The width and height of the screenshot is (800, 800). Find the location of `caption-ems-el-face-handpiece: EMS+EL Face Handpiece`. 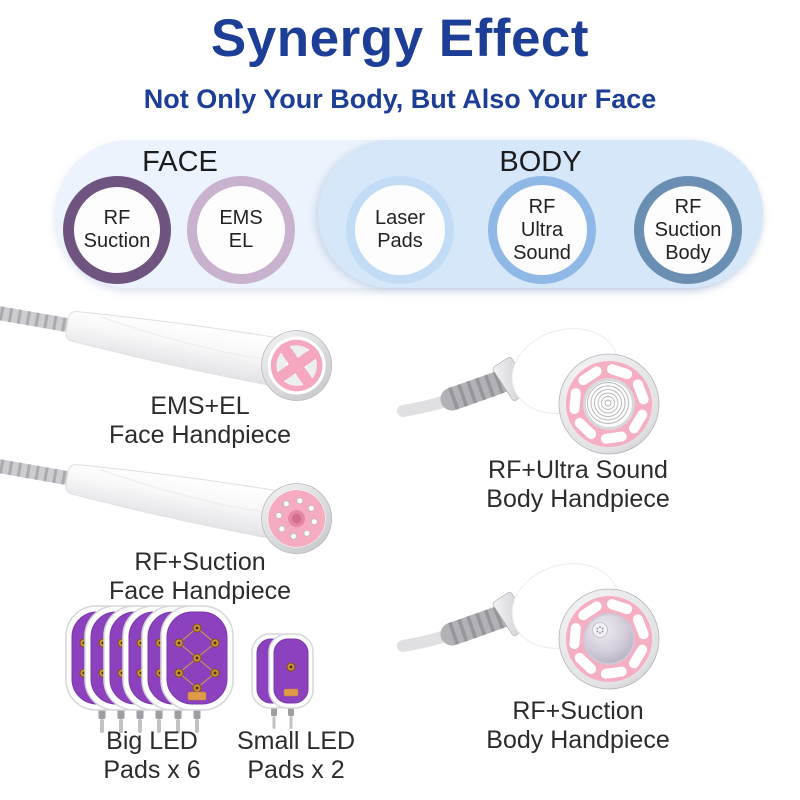

caption-ems-el-face-handpiece: EMS+EL Face Handpiece is located at coordinates (200, 420).